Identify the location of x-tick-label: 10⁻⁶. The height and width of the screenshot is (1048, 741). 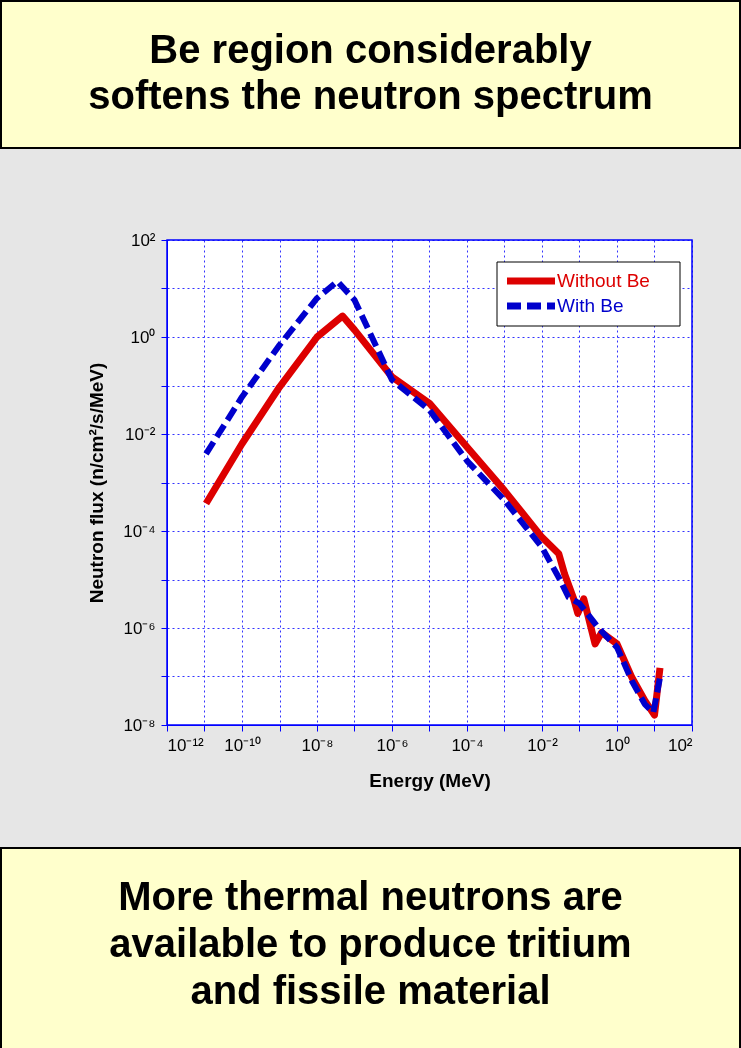
(392, 745).